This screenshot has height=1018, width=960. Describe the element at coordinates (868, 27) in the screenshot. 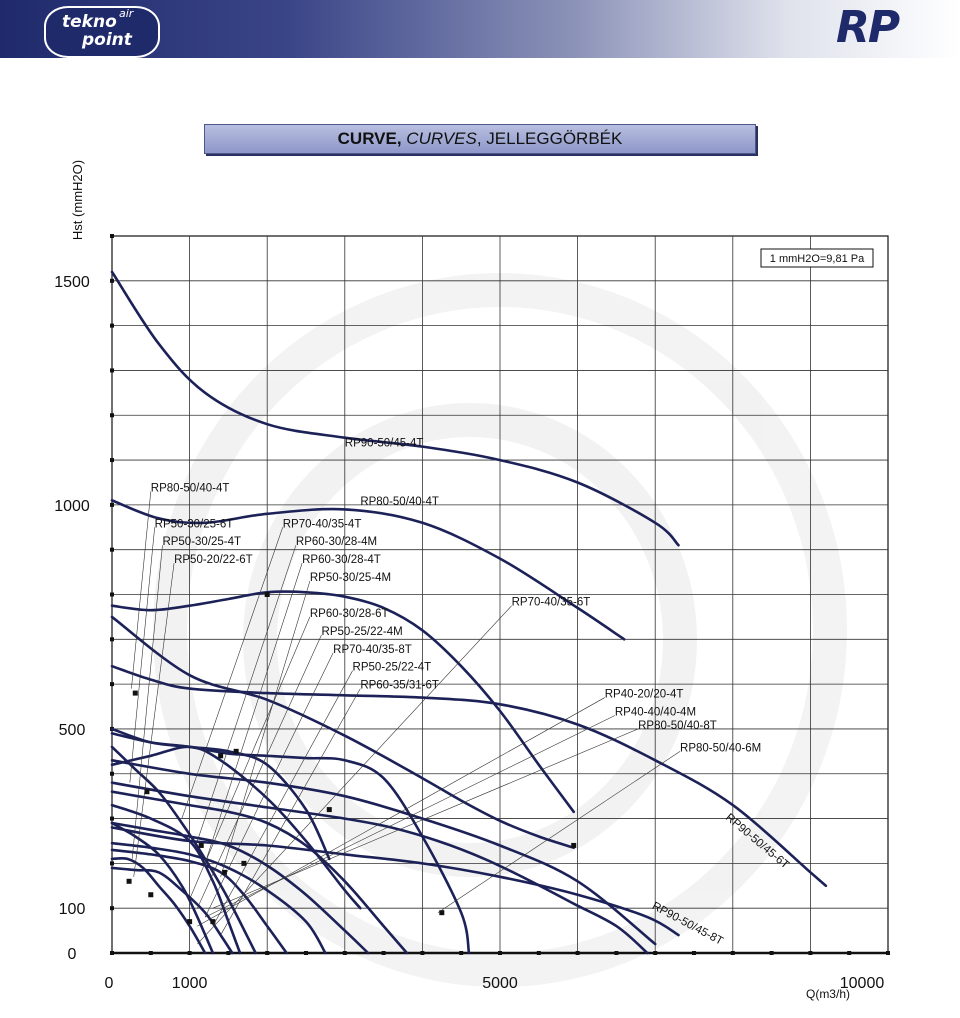

I see `brand-rp: RP` at that location.